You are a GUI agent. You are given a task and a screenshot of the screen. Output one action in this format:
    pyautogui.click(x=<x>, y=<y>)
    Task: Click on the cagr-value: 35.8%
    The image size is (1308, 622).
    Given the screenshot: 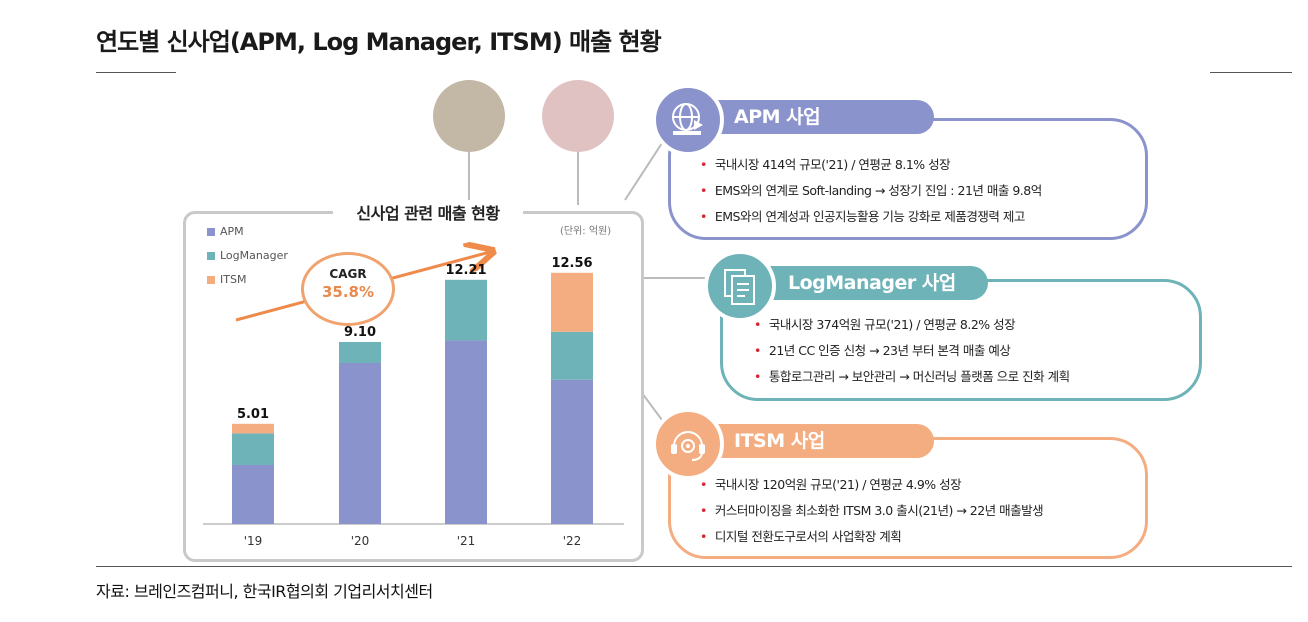 What is the action you would take?
    pyautogui.click(x=348, y=292)
    